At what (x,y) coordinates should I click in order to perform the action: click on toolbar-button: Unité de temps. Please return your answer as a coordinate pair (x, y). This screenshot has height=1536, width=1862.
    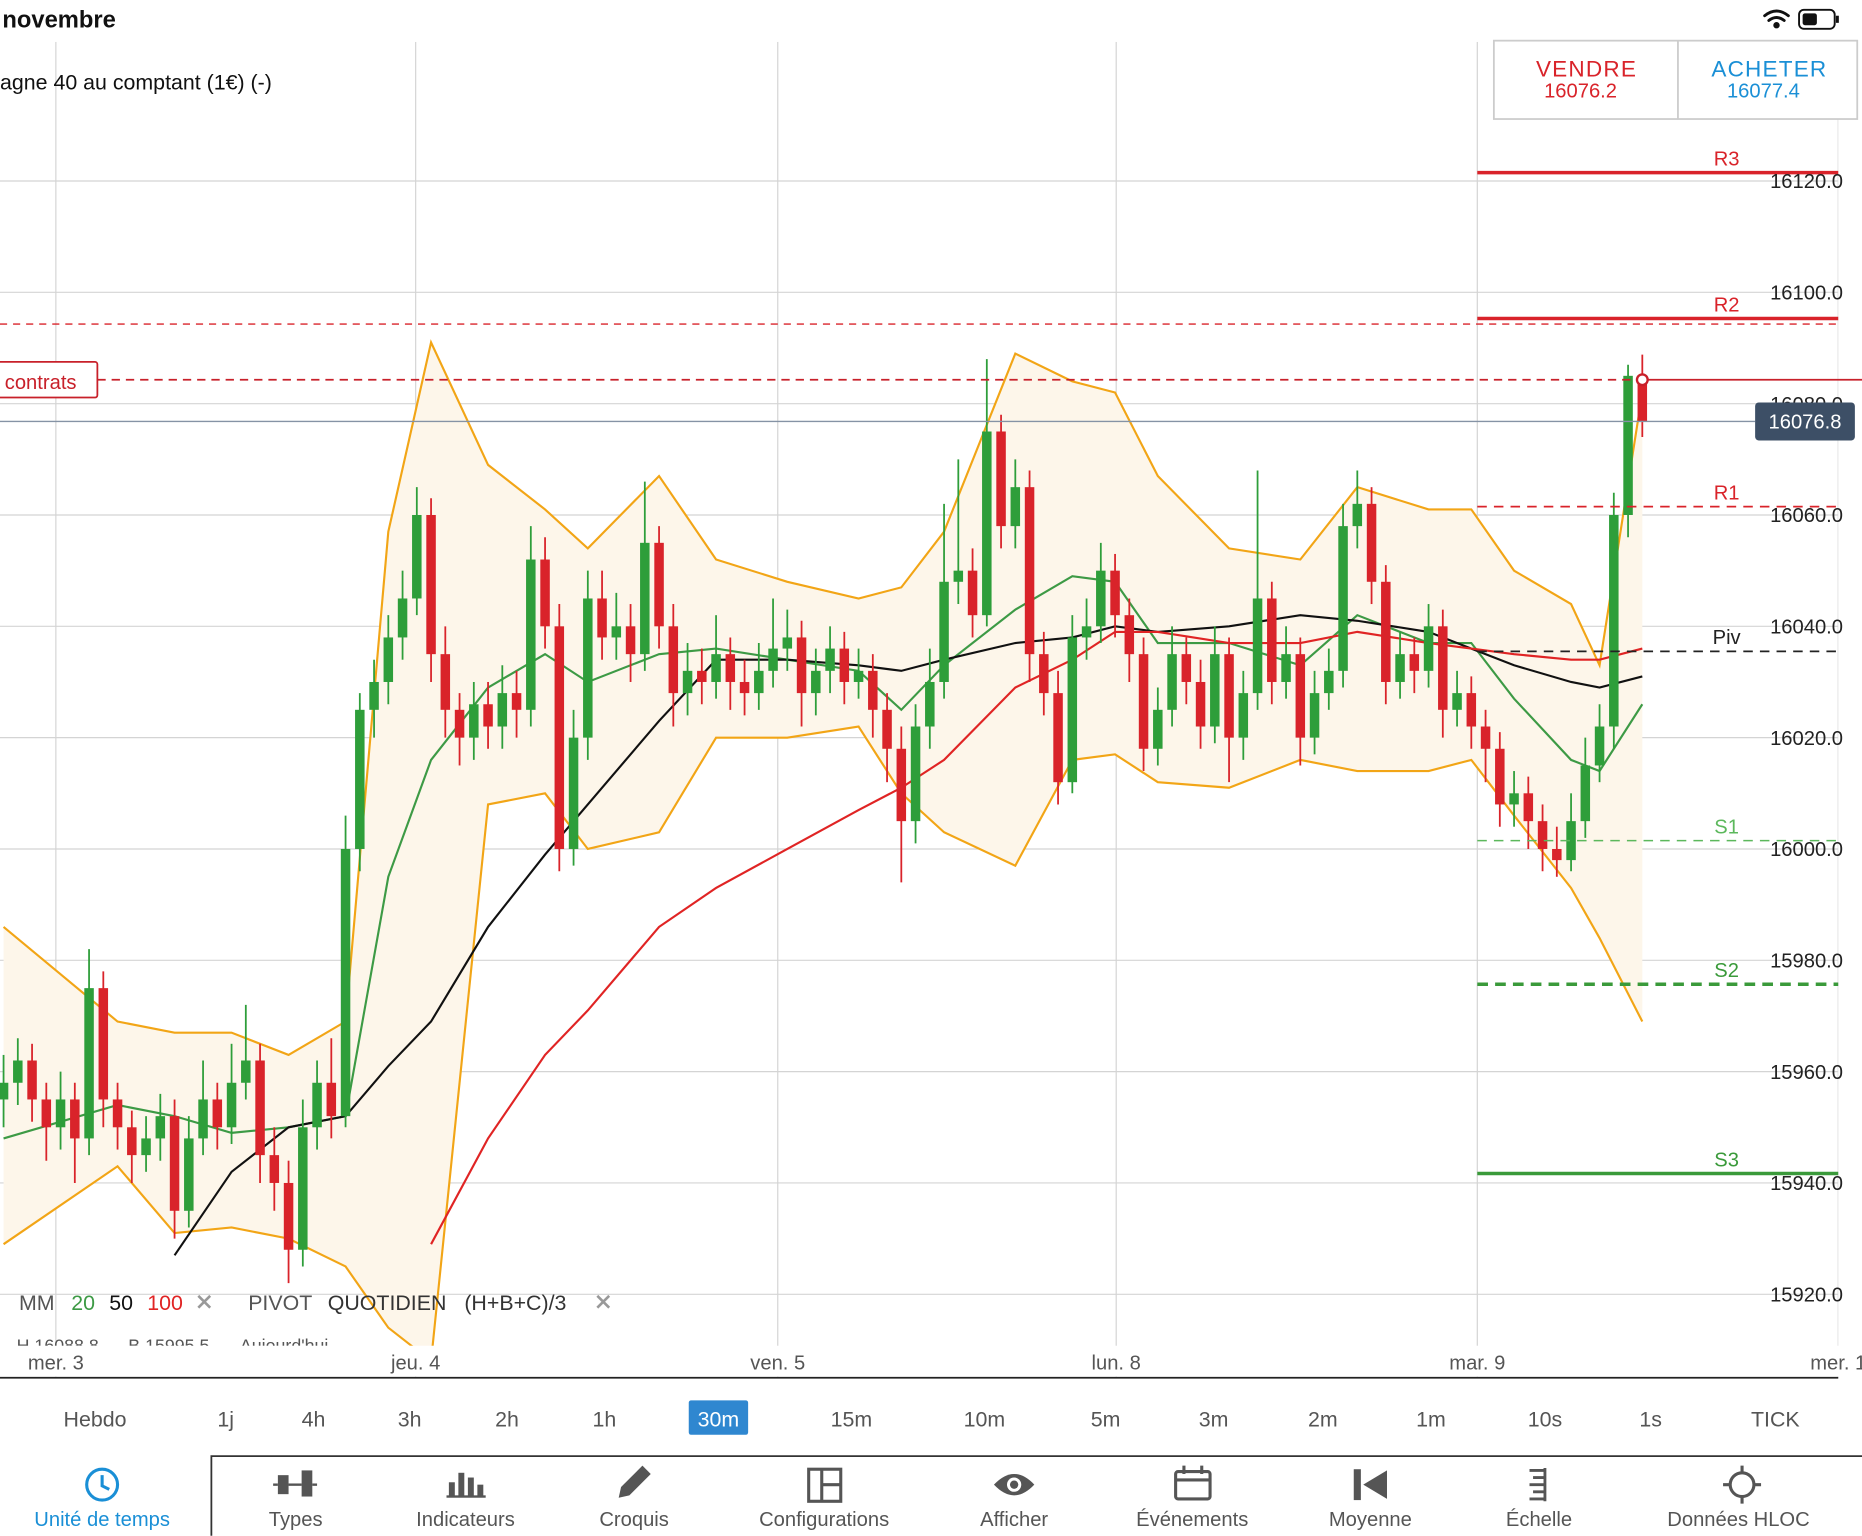
    Looking at the image, I should click on (102, 1520).